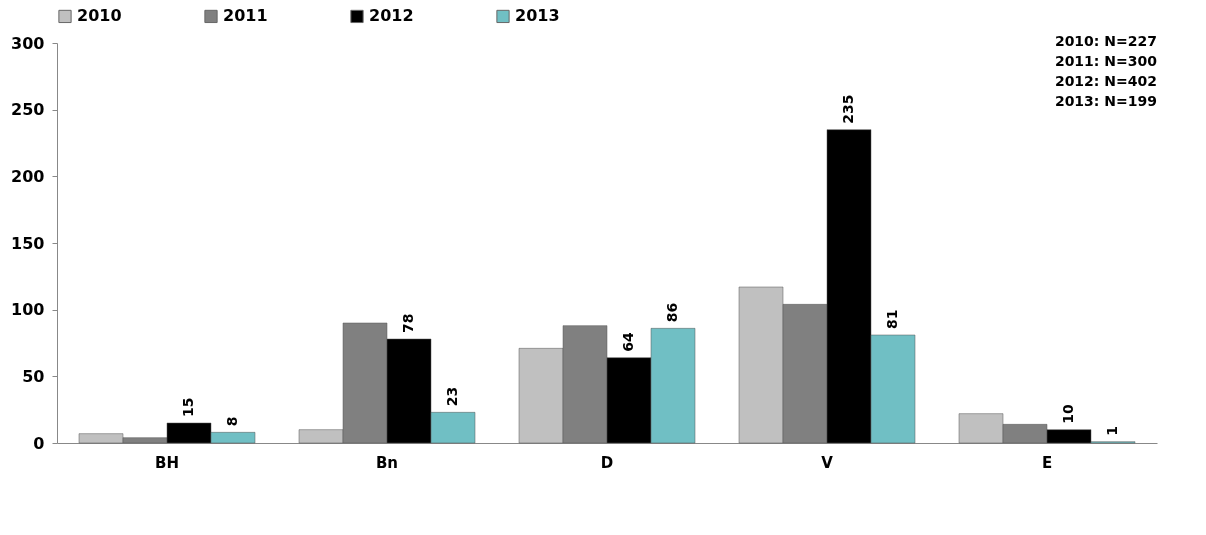 The height and width of the screenshot is (535, 1206). What do you see at coordinates (99, 16) in the screenshot?
I see `legend-label: 2010` at bounding box center [99, 16].